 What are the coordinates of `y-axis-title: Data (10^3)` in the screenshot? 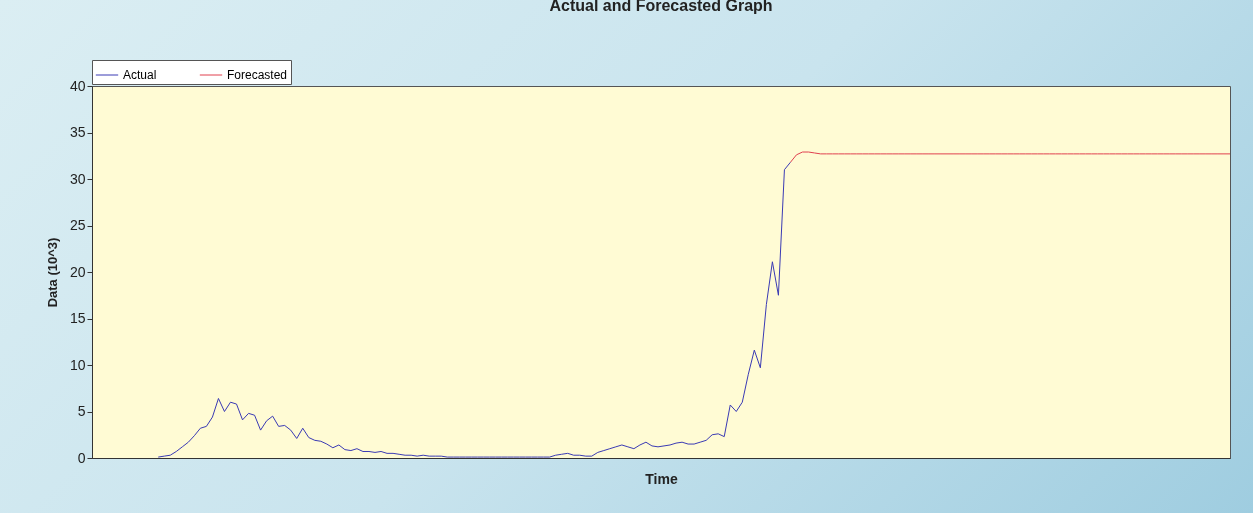 It's located at (52, 272).